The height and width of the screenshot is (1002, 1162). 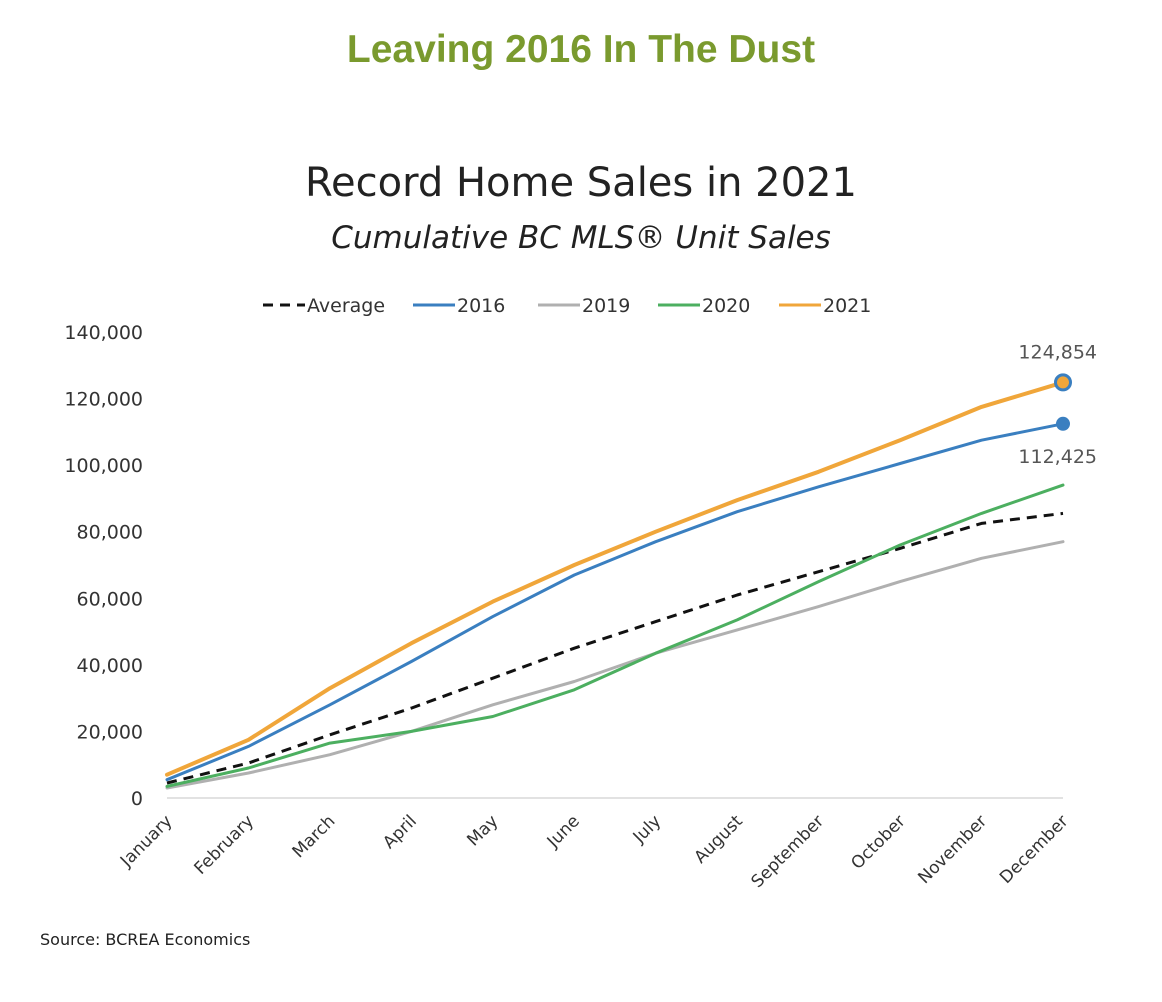 I want to click on chart-subtitle: Cumulative BC MLS® Unit Sales, so click(x=581, y=238).